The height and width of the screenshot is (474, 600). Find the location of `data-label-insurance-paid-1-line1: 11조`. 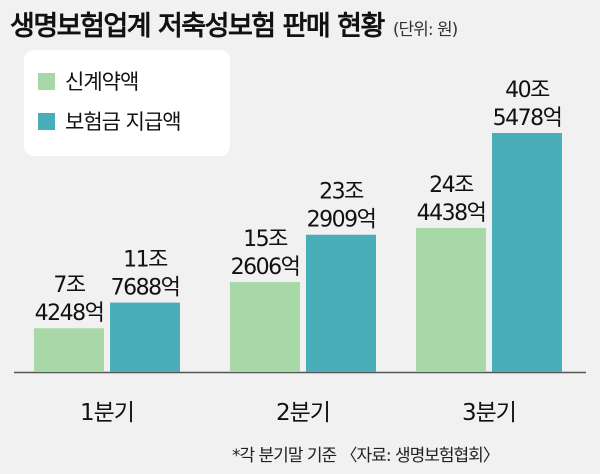

data-label-insurance-paid-1-line1: 11조 is located at coordinates (145, 260).